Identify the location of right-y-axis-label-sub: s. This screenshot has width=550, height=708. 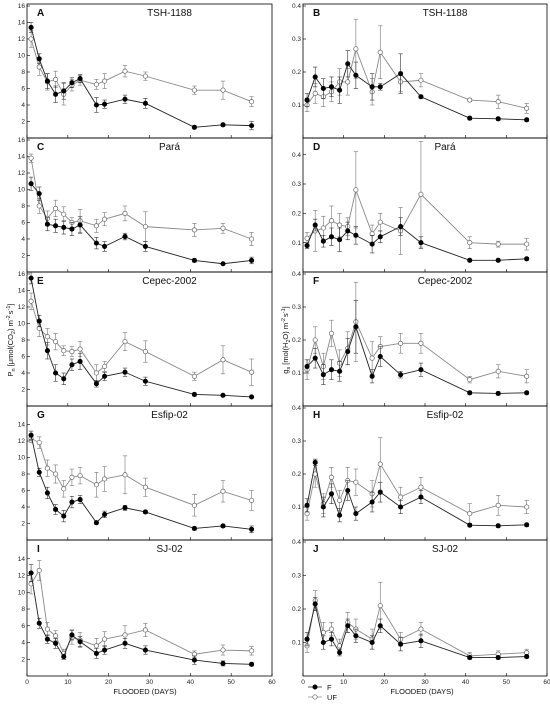
(289, 368).